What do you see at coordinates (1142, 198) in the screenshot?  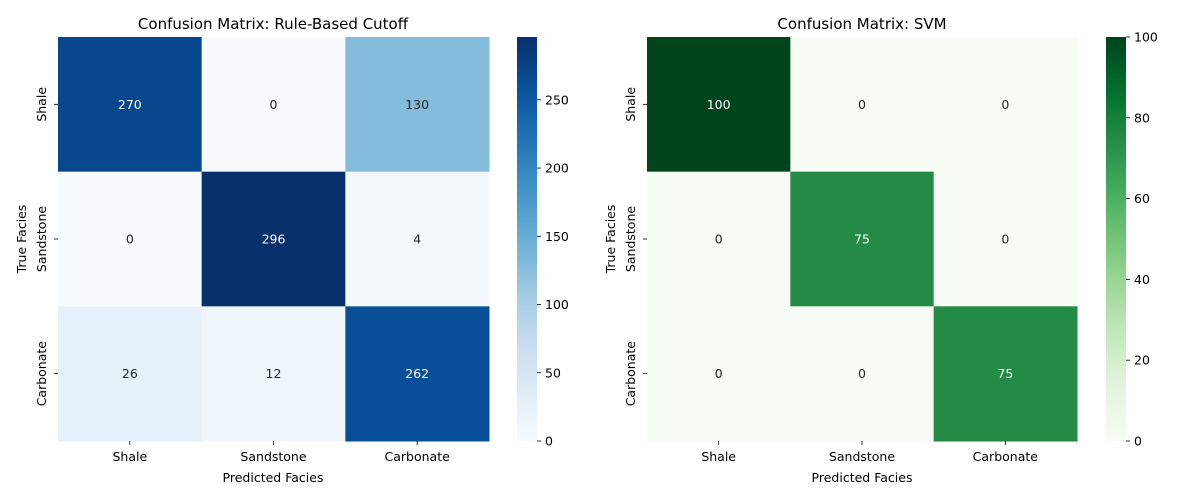 I see `colorbar-tick-label: 60` at bounding box center [1142, 198].